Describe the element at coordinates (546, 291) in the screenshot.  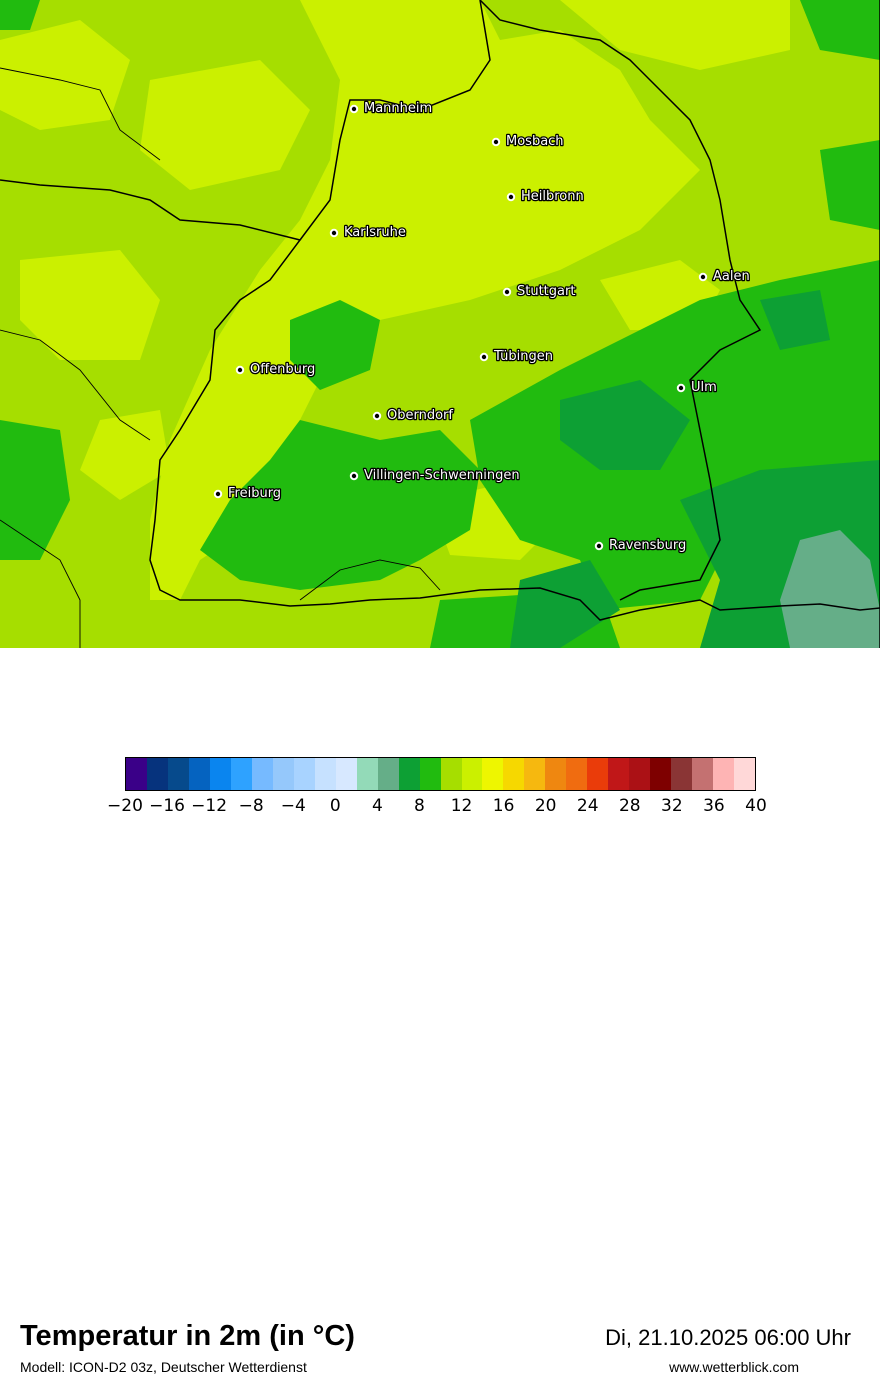
I see `city-label: Stuttgart` at that location.